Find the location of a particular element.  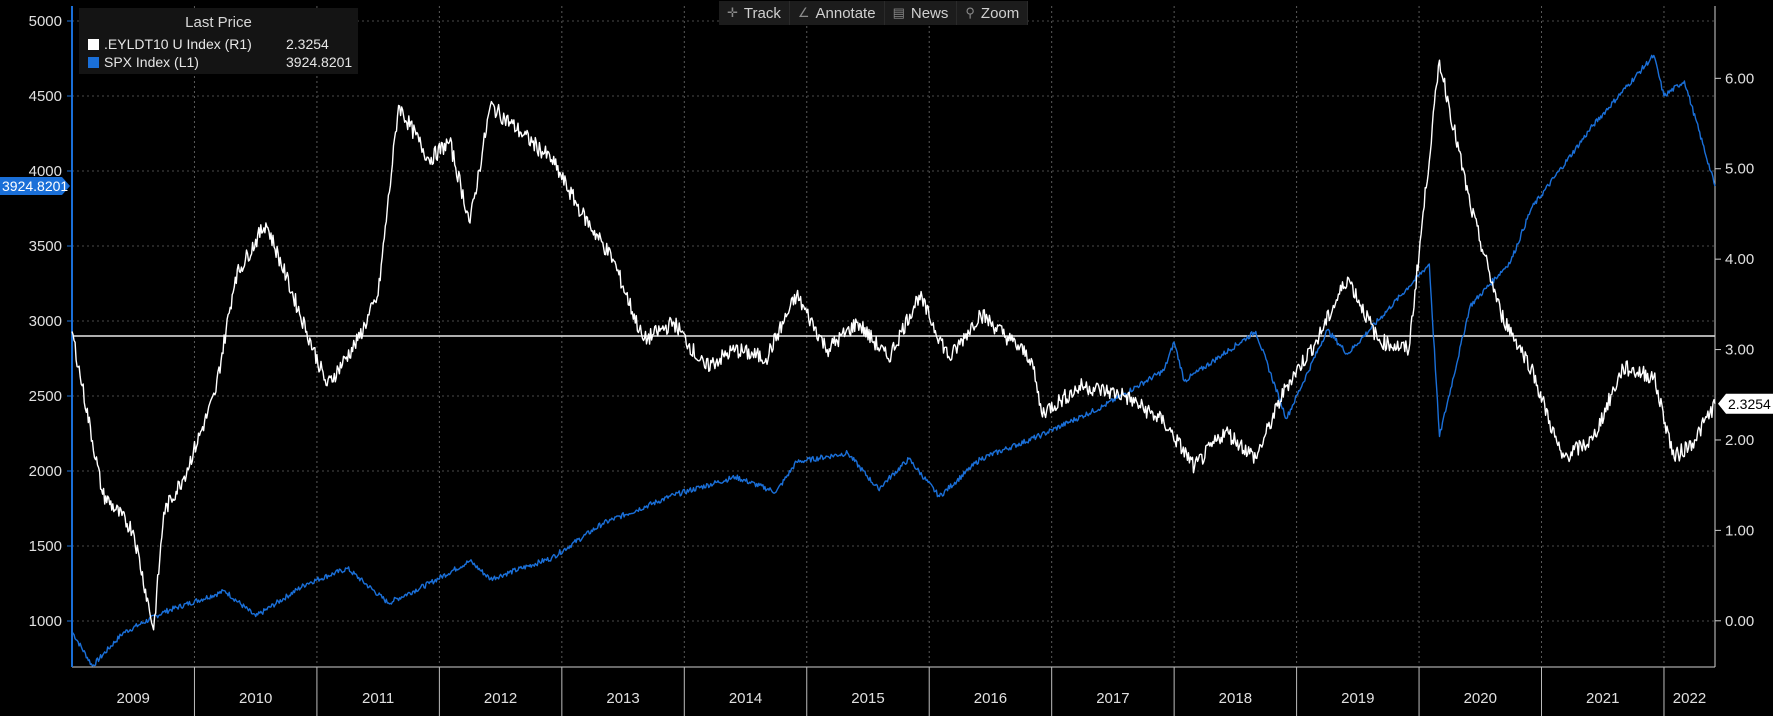

news-label: News is located at coordinates (929, 13).